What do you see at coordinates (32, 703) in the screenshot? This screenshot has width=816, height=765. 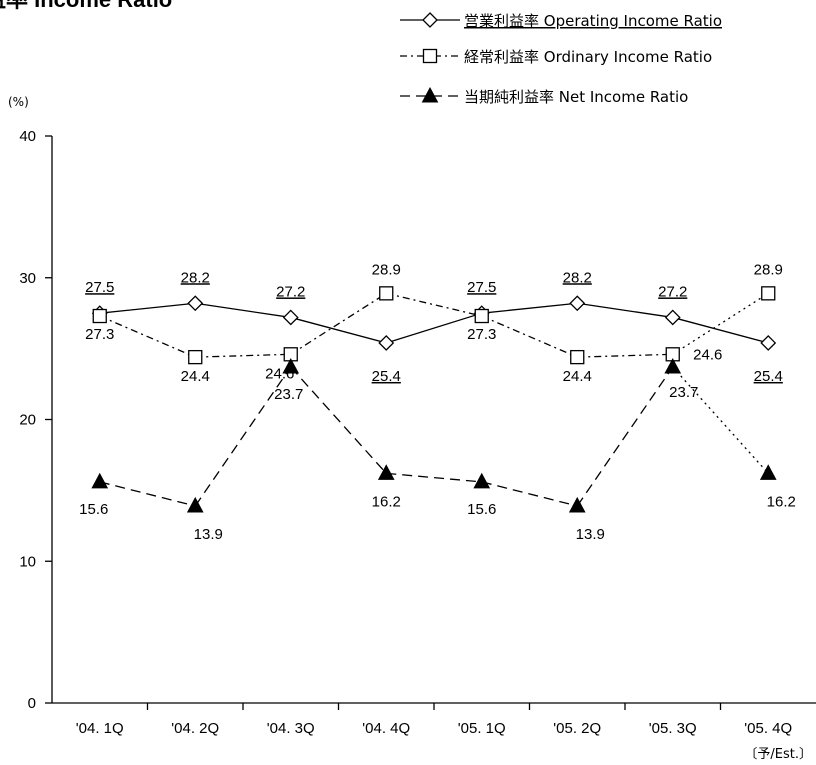 I see `y-tick-label: 0` at bounding box center [32, 703].